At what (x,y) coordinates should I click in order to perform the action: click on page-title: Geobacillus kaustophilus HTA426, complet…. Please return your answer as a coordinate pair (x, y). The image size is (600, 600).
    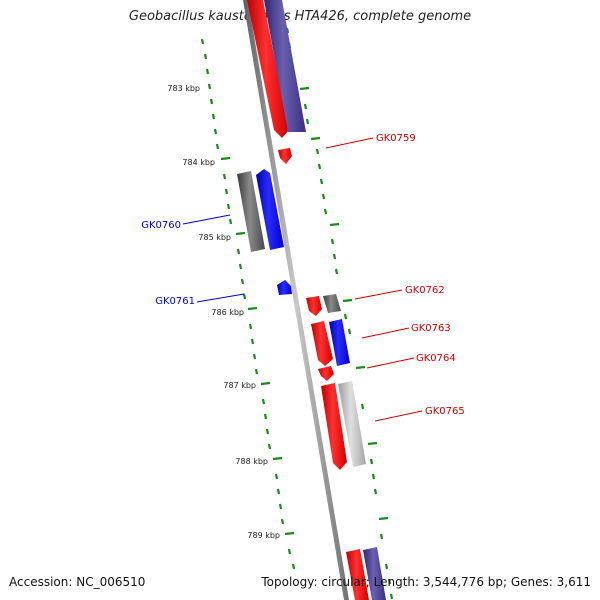
    Looking at the image, I should click on (300, 16).